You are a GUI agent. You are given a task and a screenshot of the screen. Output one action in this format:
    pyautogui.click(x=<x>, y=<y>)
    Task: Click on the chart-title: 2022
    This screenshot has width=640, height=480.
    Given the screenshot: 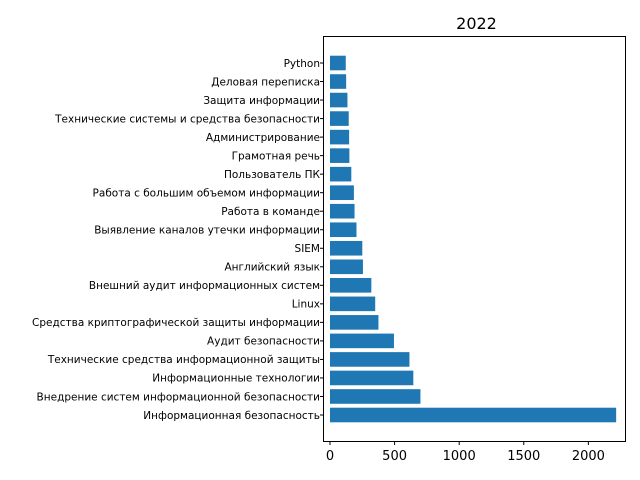 What is the action you would take?
    pyautogui.click(x=476, y=23)
    